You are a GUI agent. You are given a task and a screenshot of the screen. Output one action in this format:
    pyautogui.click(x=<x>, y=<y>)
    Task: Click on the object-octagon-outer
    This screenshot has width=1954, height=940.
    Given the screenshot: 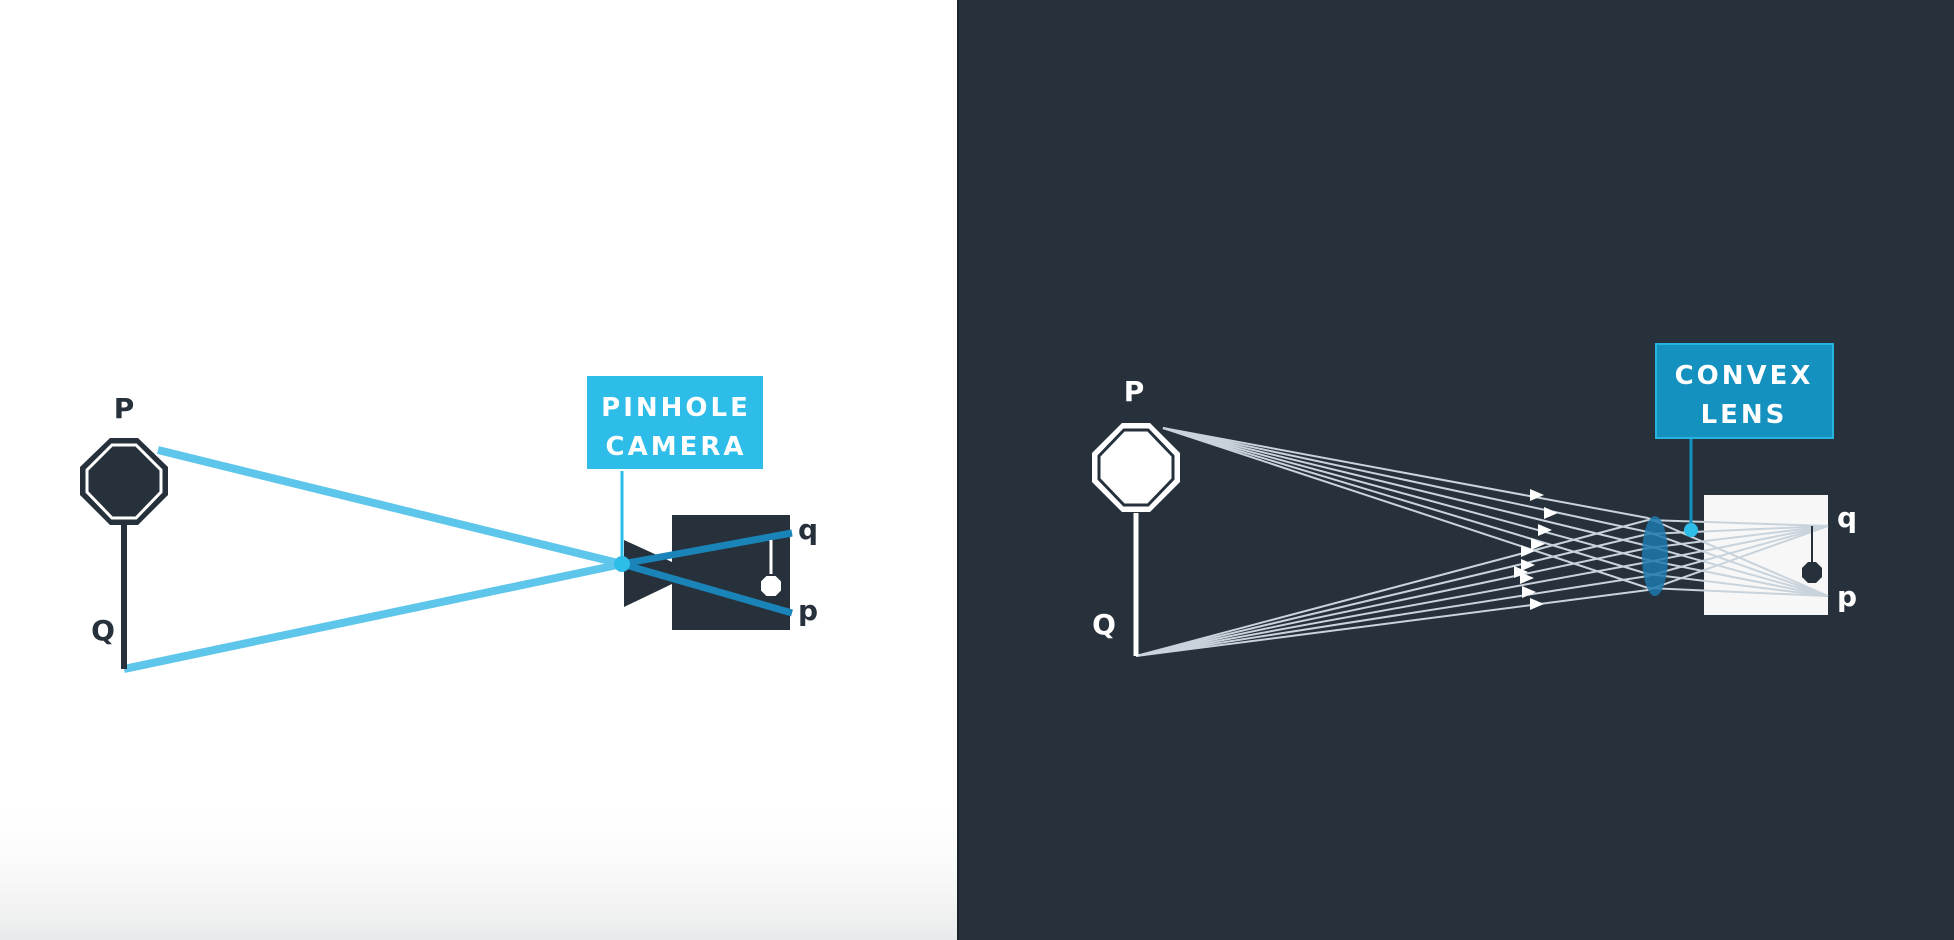 What is the action you would take?
    pyautogui.click(x=124, y=481)
    